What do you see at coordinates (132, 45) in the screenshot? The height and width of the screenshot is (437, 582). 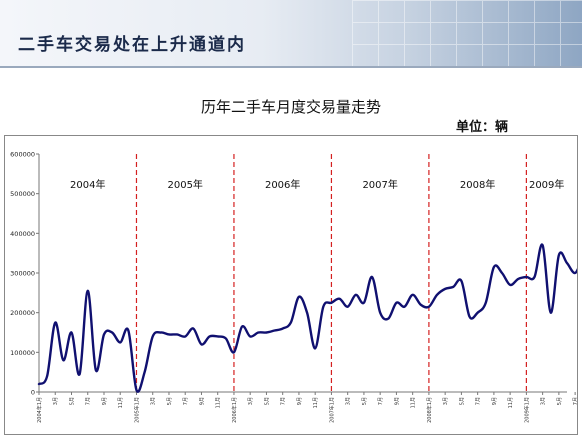 I see `slide-title: 二手车交易处在上升通道内` at bounding box center [132, 45].